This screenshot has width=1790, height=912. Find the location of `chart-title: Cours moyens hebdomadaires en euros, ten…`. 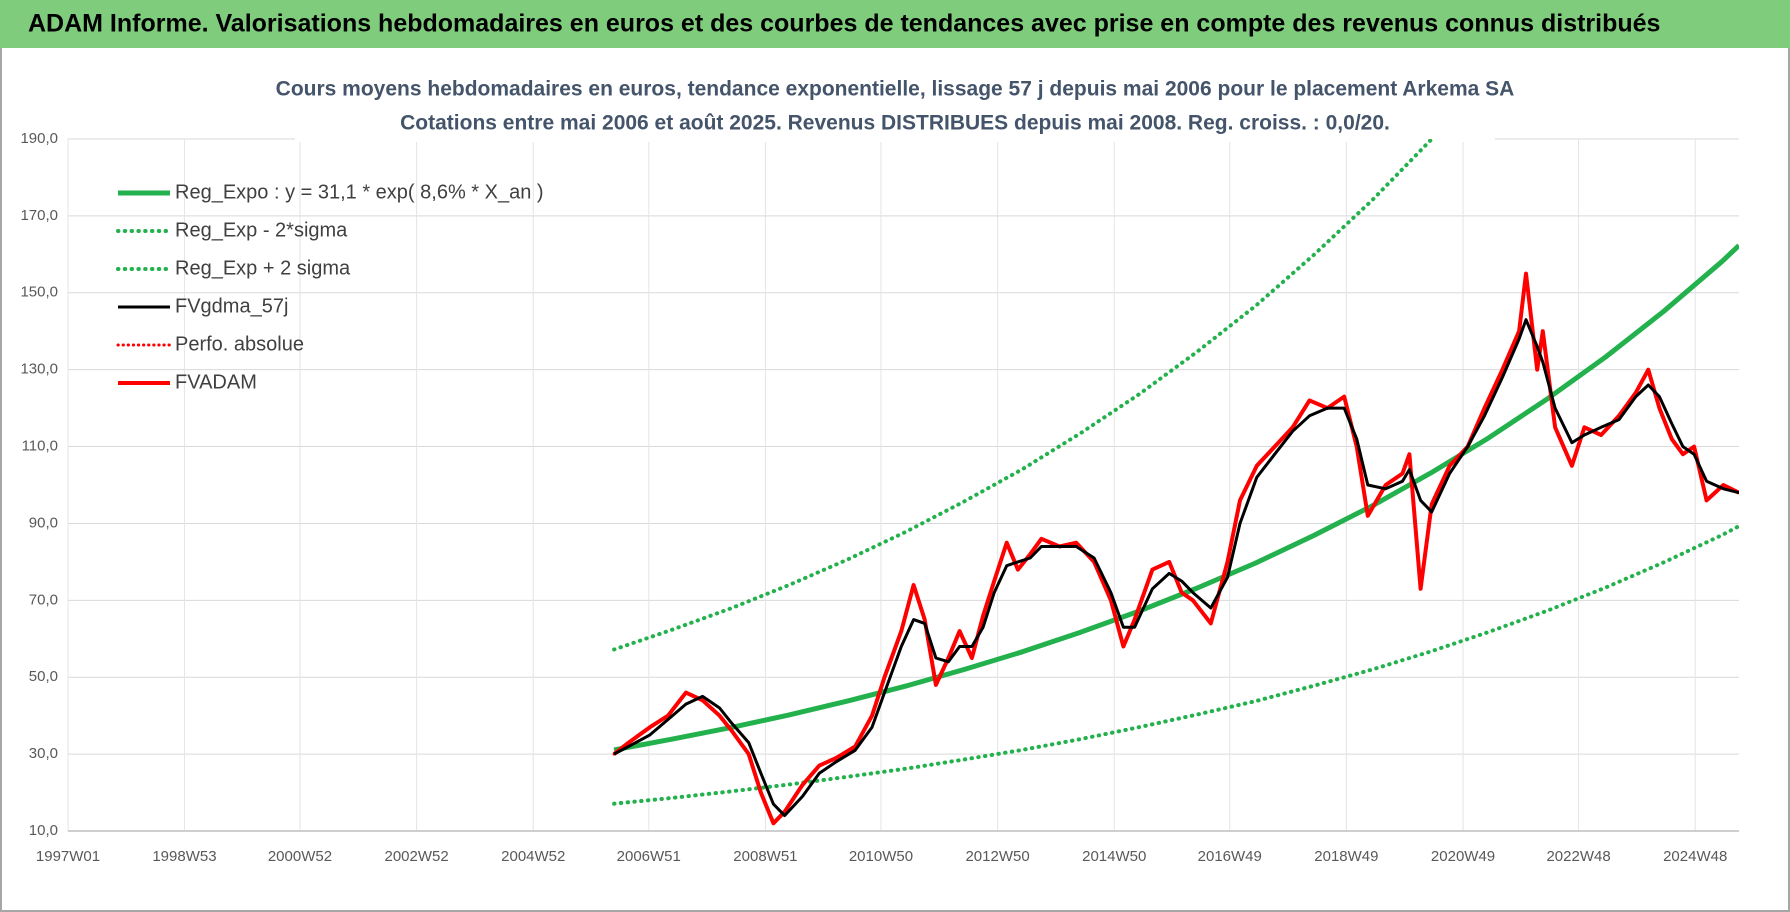

chart-title: Cours moyens hebdomadaires en euros, ten… is located at coordinates (895, 89).